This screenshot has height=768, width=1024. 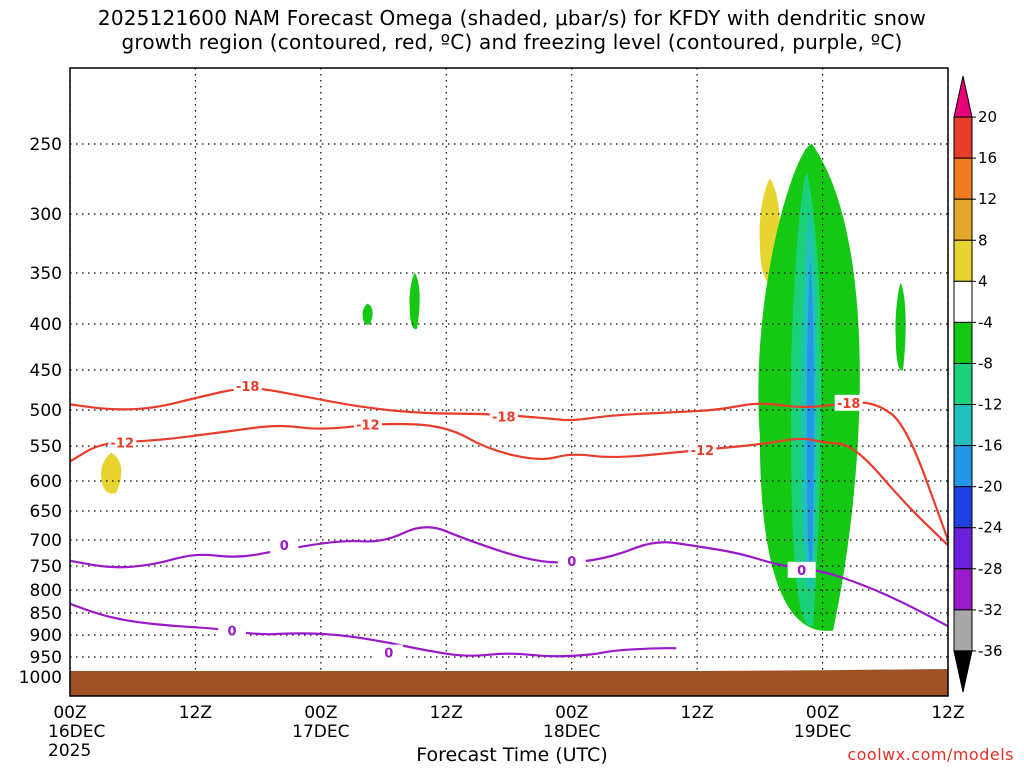 What do you see at coordinates (46, 371) in the screenshot?
I see `y-tick-label-450: 450` at bounding box center [46, 371].